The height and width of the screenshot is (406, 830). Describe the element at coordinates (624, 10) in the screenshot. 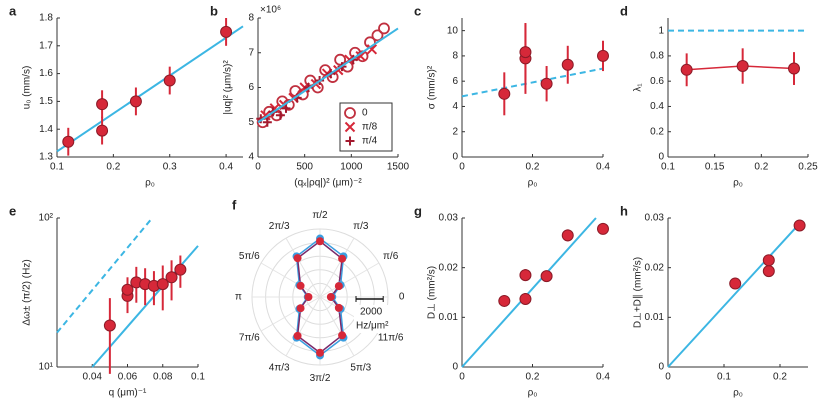

I see `panel-letter: d` at that location.